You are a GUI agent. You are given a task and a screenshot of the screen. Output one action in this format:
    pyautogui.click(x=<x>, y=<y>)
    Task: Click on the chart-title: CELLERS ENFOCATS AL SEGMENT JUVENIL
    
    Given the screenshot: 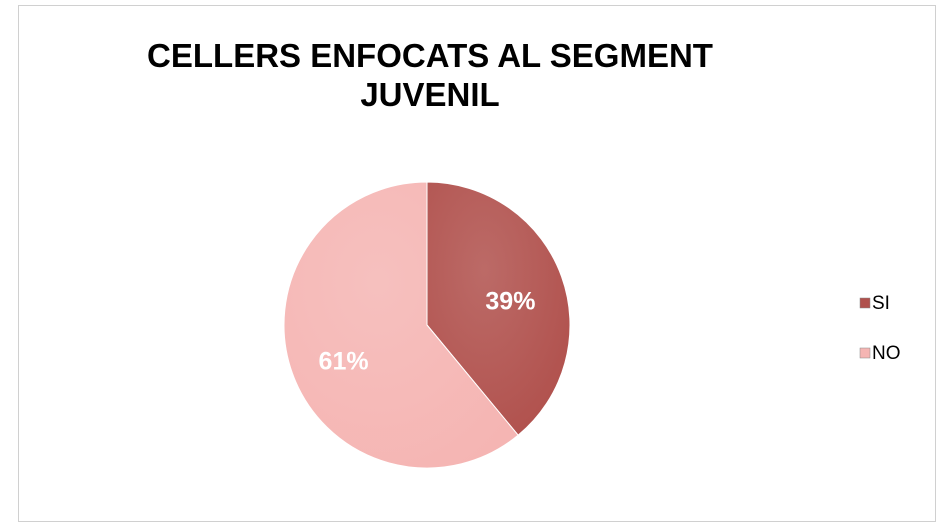 What is the action you would take?
    pyautogui.click(x=430, y=75)
    